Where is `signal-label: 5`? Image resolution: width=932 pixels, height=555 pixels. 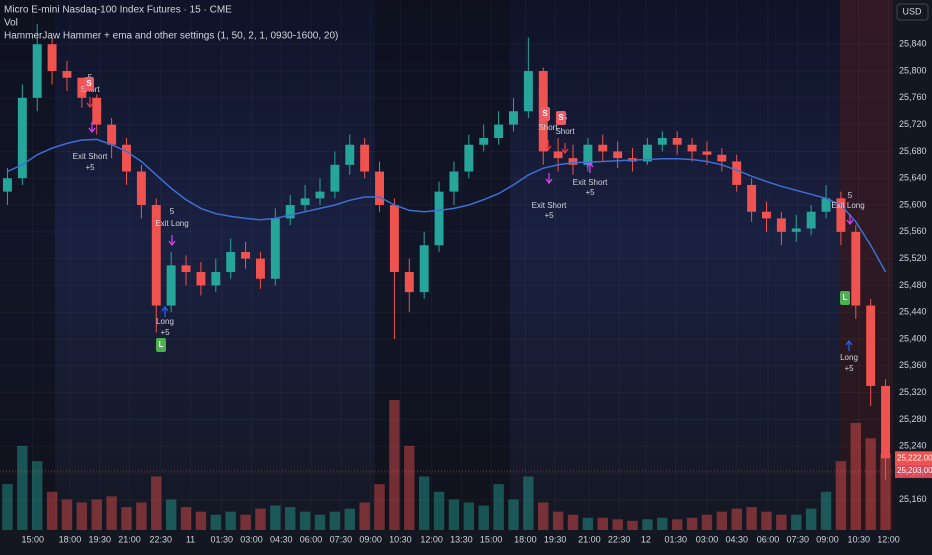
signal-label: 5 is located at coordinates (172, 211).